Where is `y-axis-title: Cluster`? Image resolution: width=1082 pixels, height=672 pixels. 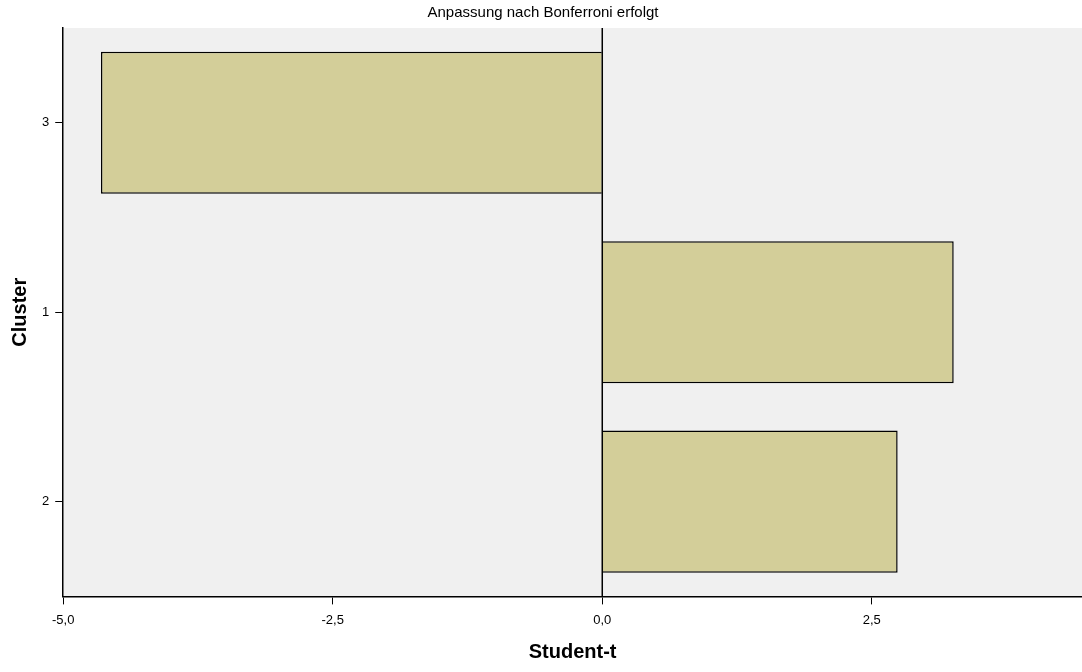 y-axis-title: Cluster is located at coordinates (18, 312).